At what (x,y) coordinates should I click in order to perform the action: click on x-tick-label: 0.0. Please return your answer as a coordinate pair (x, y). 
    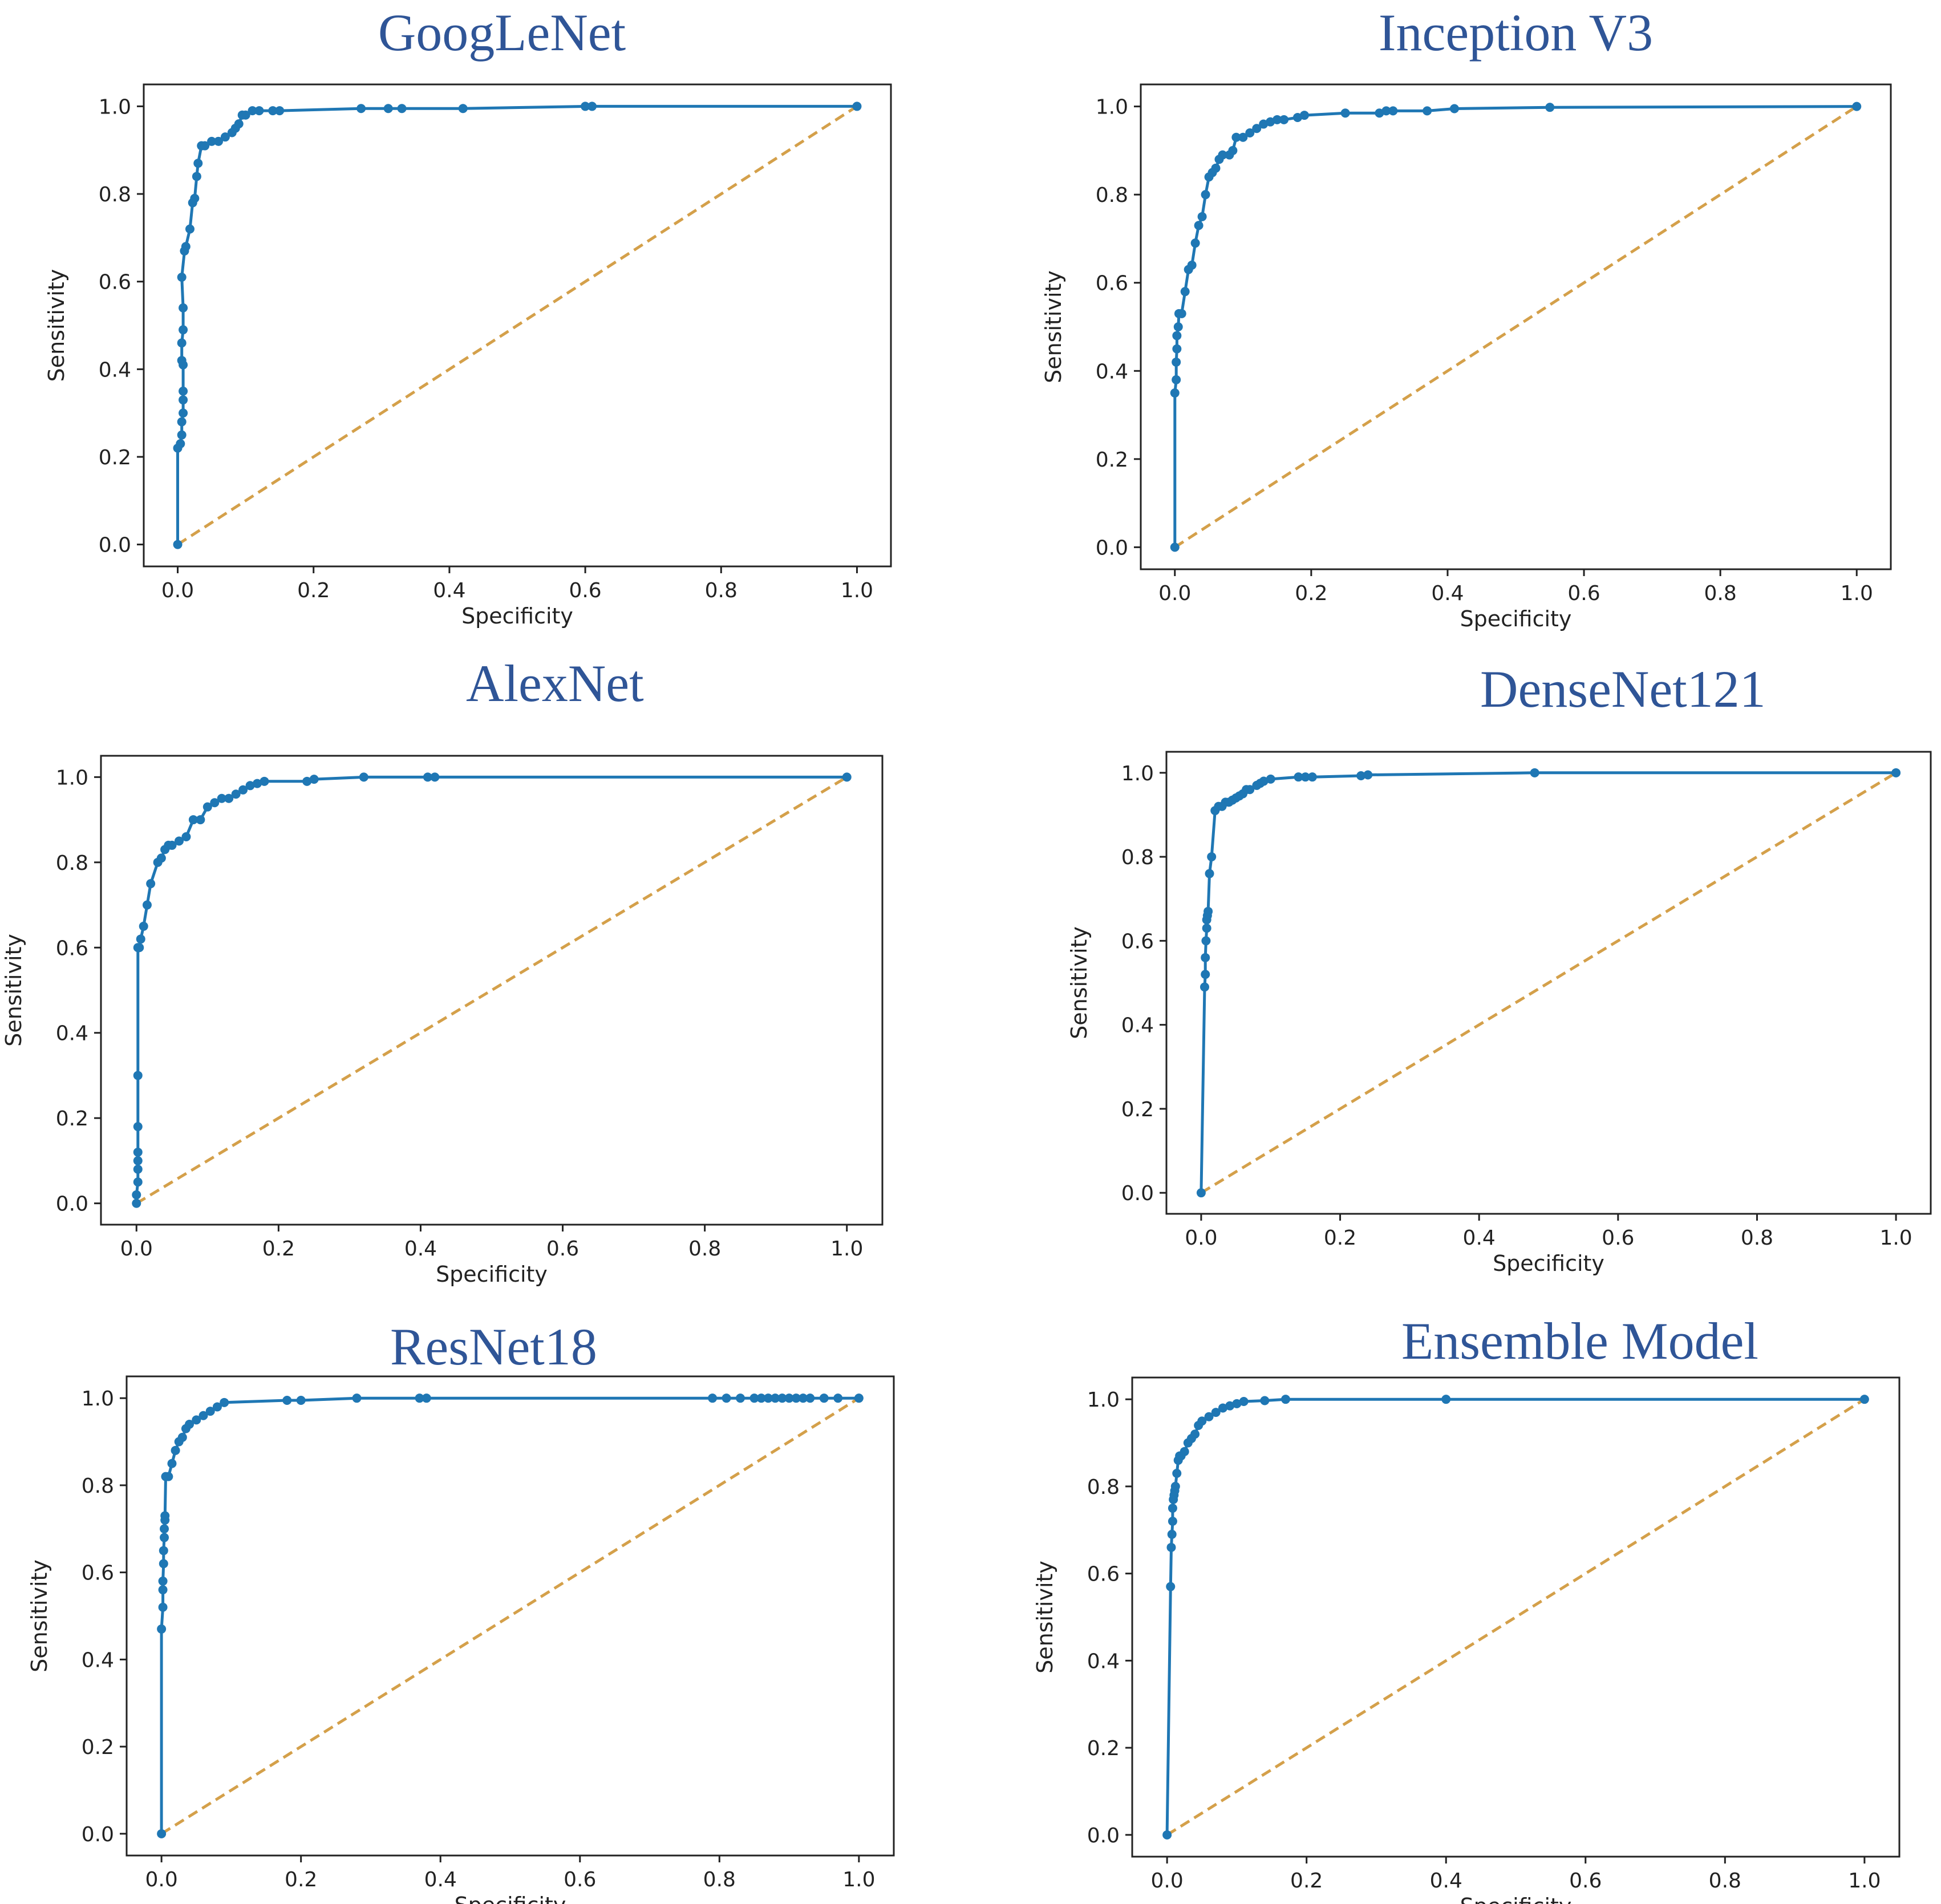
    Looking at the image, I should click on (177, 590).